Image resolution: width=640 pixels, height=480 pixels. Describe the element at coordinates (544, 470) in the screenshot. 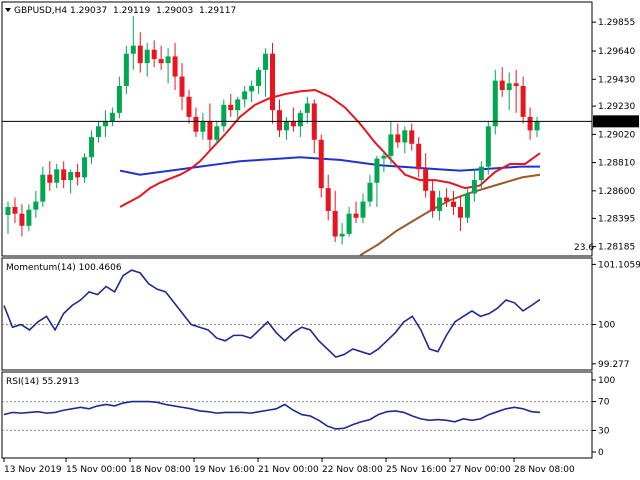

I see `time-tick-label: 28 Nov 08:00` at that location.